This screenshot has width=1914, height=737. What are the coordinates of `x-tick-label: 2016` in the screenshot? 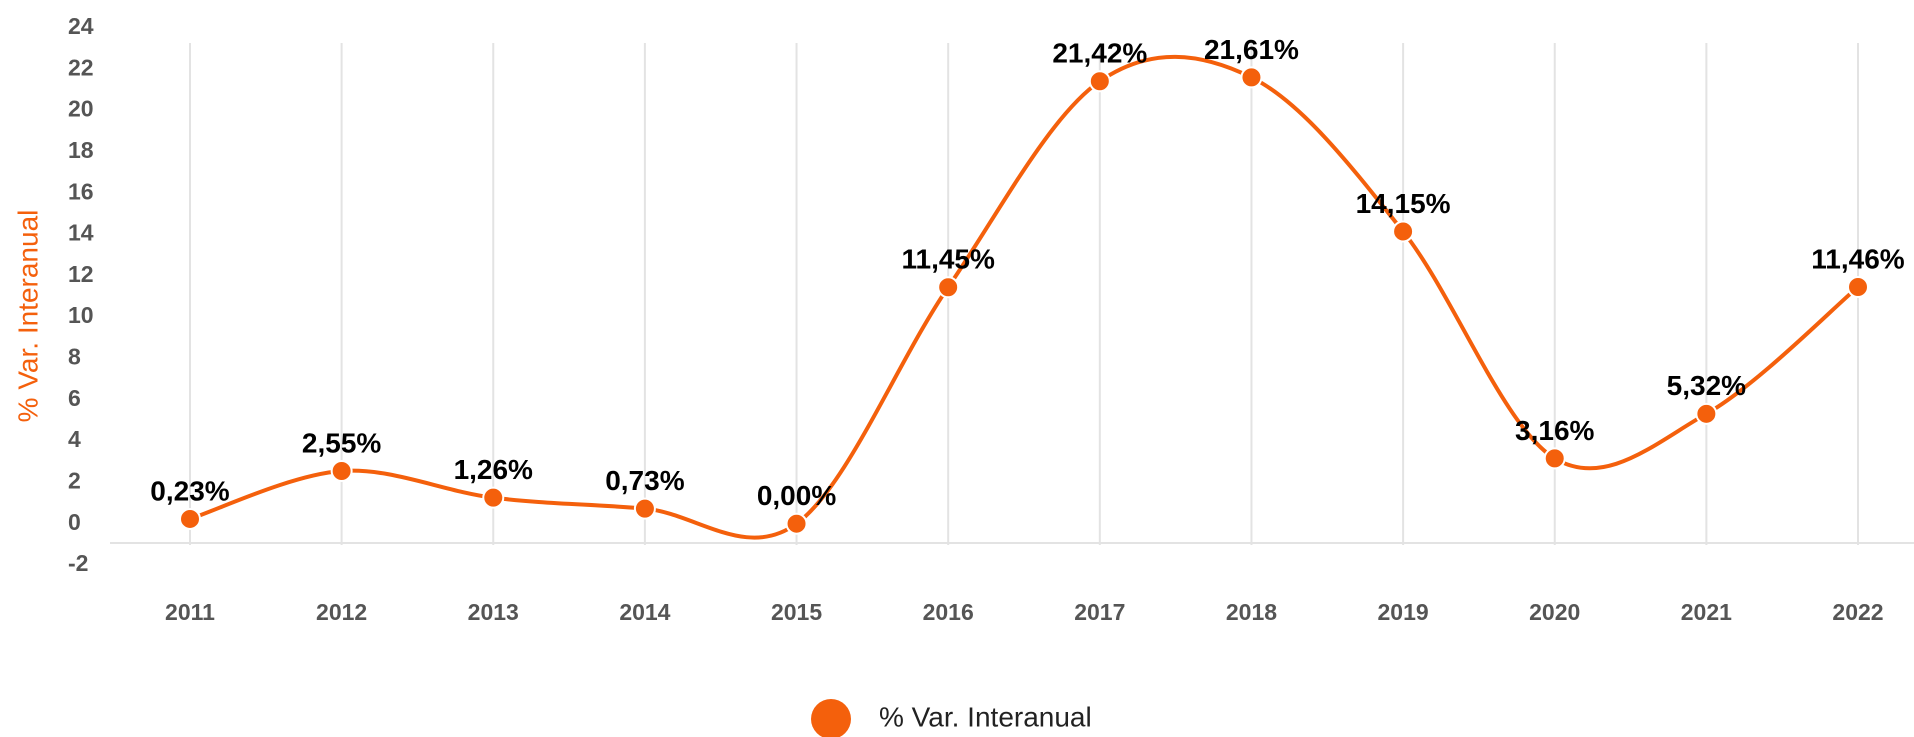 It's located at (948, 612).